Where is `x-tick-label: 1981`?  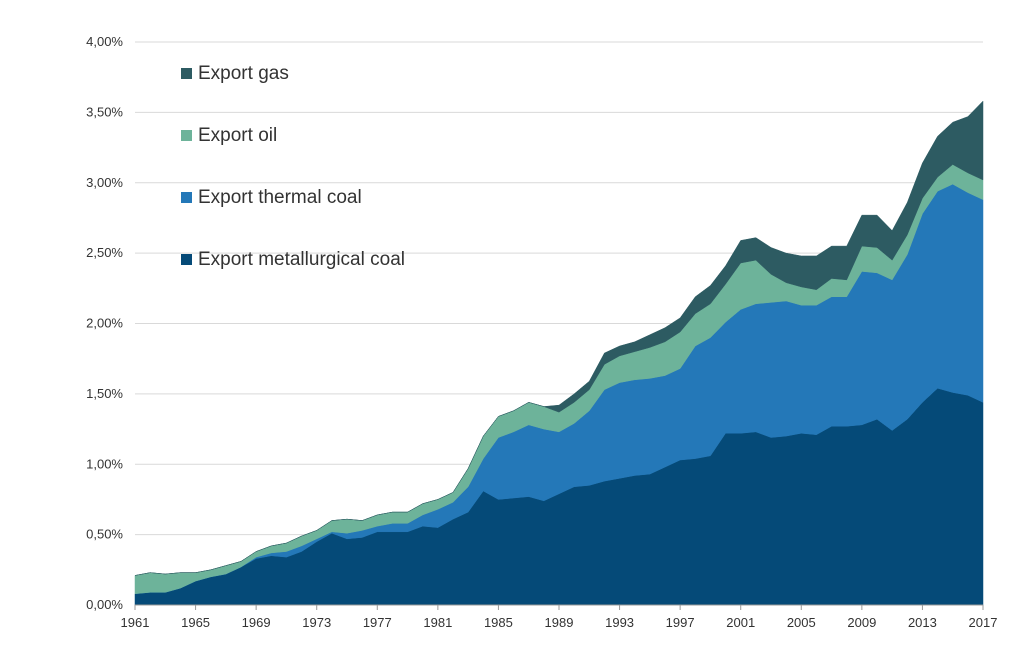 x-tick-label: 1981 is located at coordinates (437, 622).